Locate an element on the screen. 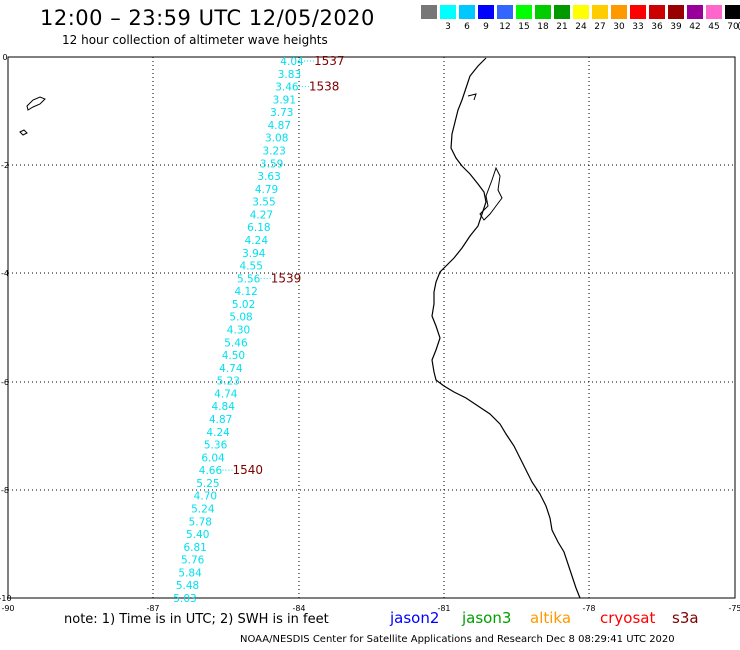 This screenshot has width=740, height=650. legend-label: 70 is located at coordinates (733, 27).